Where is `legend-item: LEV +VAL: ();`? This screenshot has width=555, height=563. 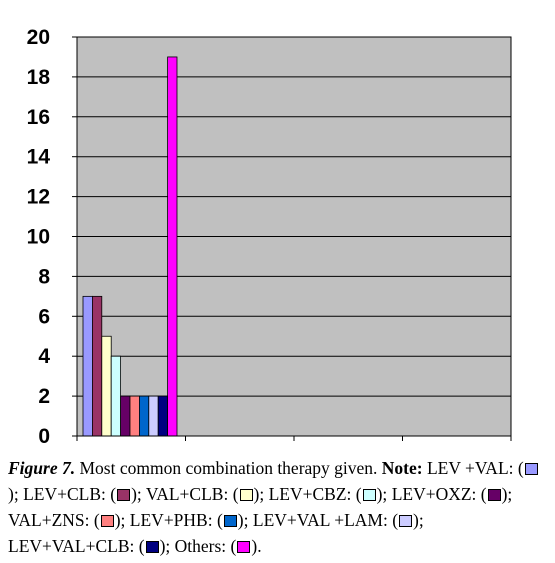 legend-item: LEV +VAL: (); is located at coordinates (273, 481).